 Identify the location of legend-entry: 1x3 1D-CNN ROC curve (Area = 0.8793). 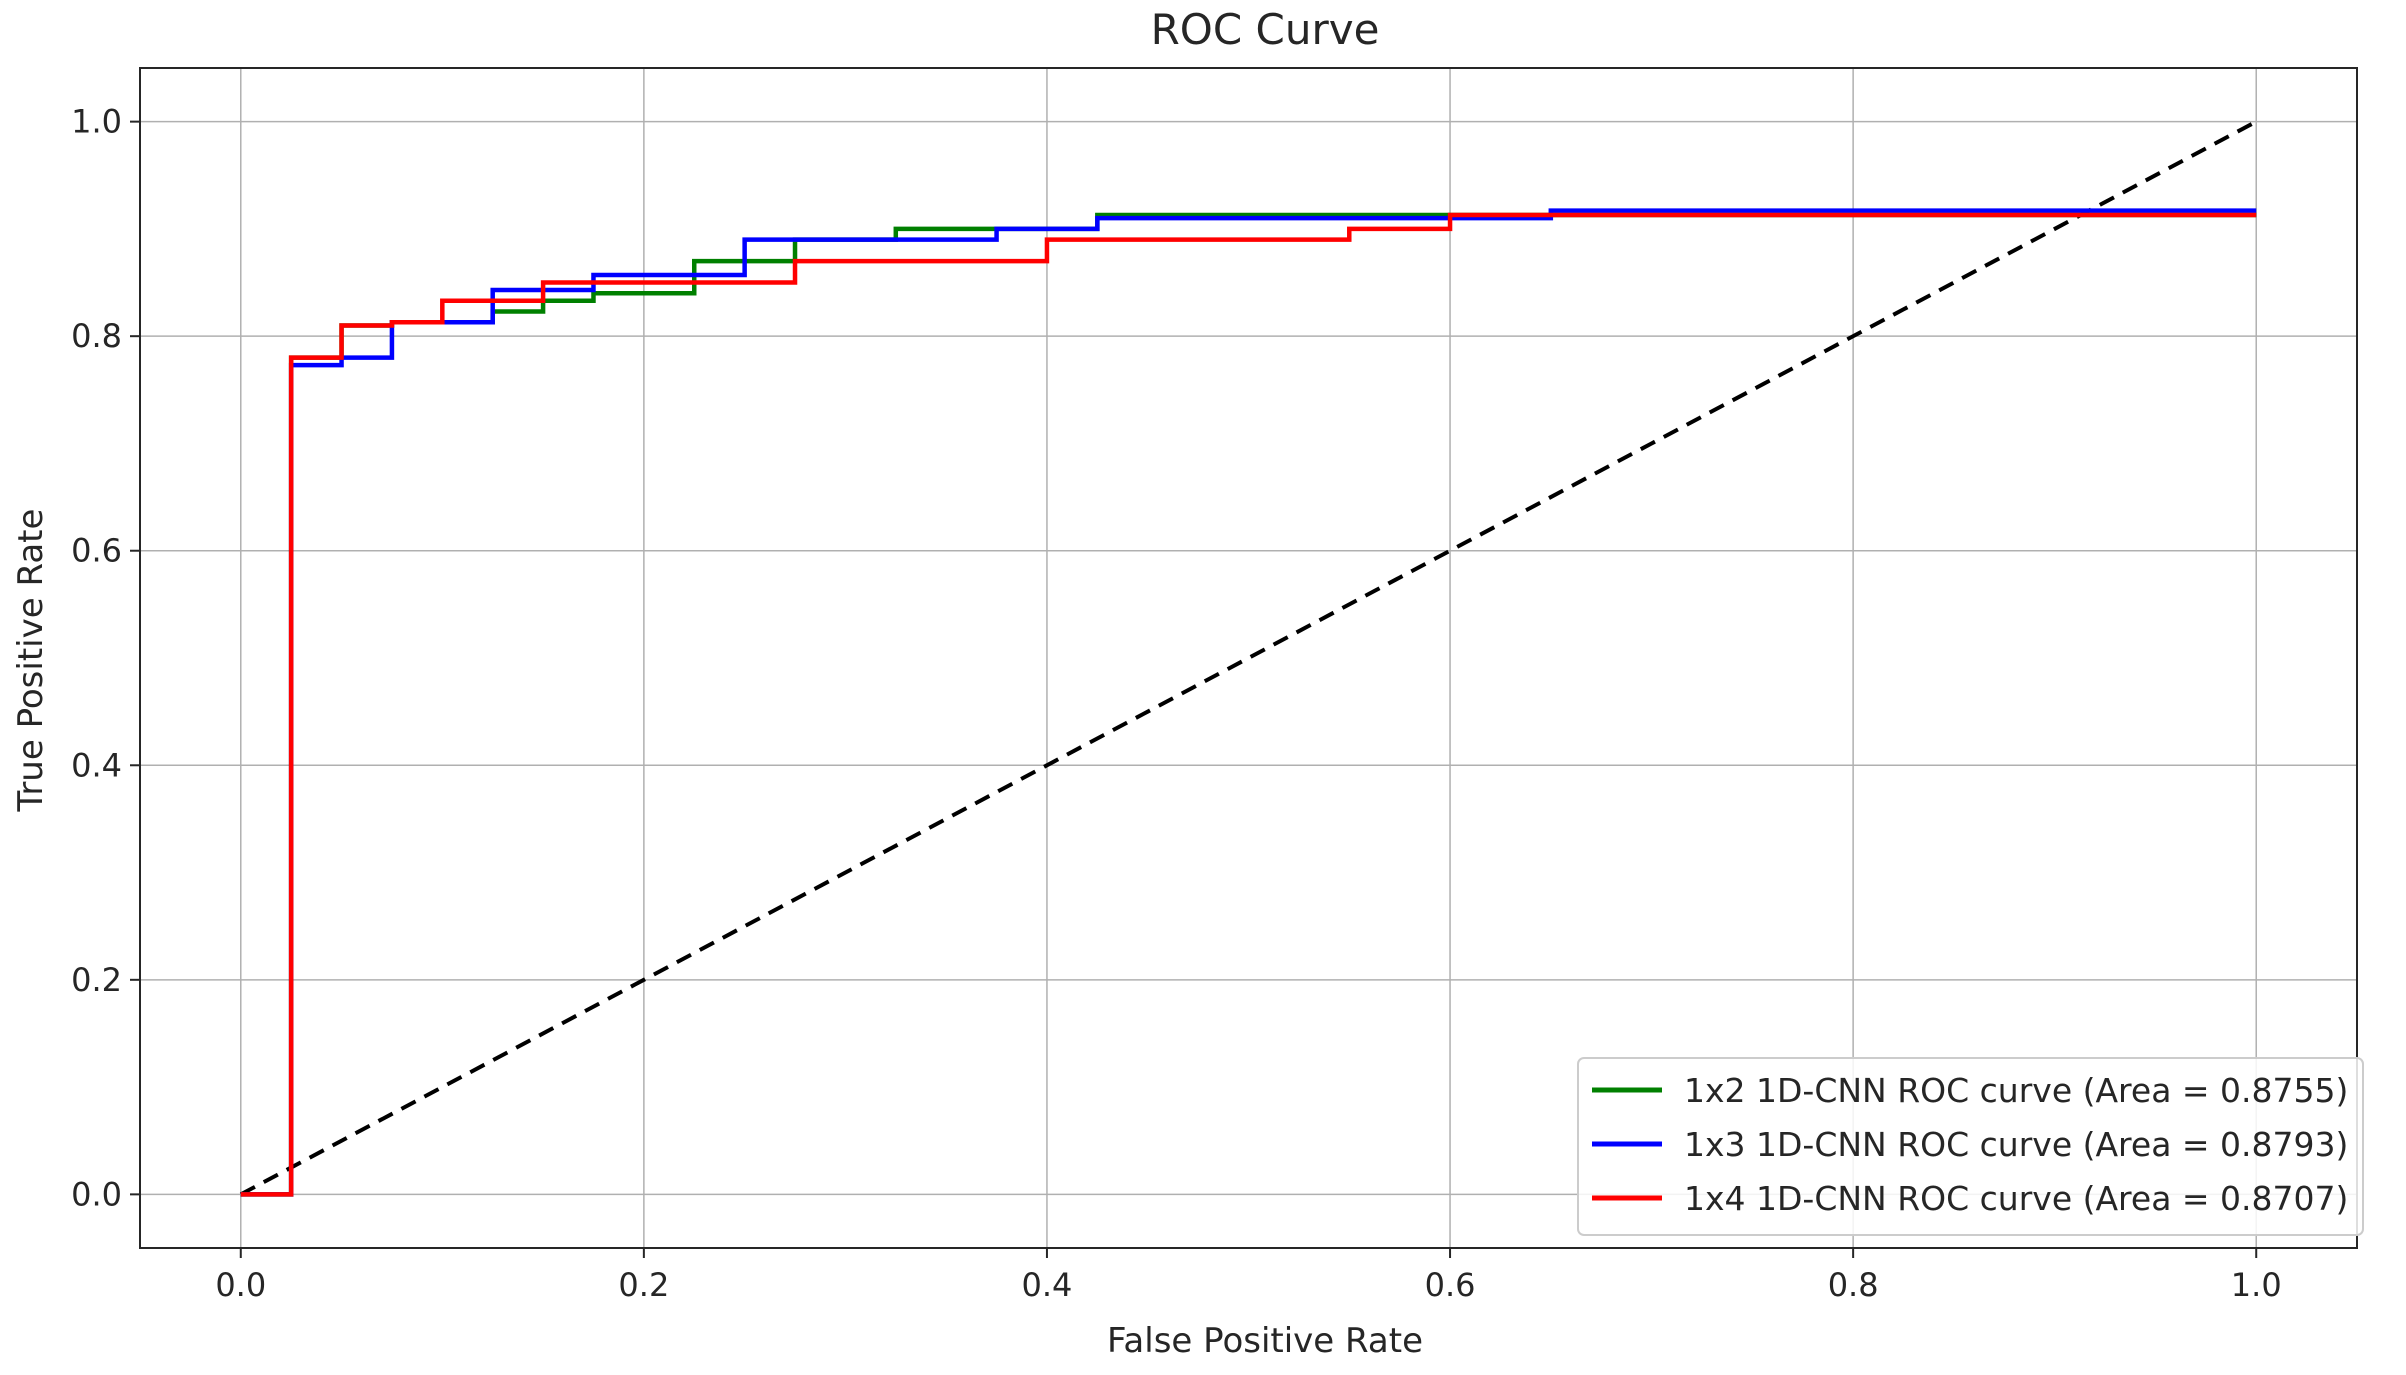
(2016, 1144).